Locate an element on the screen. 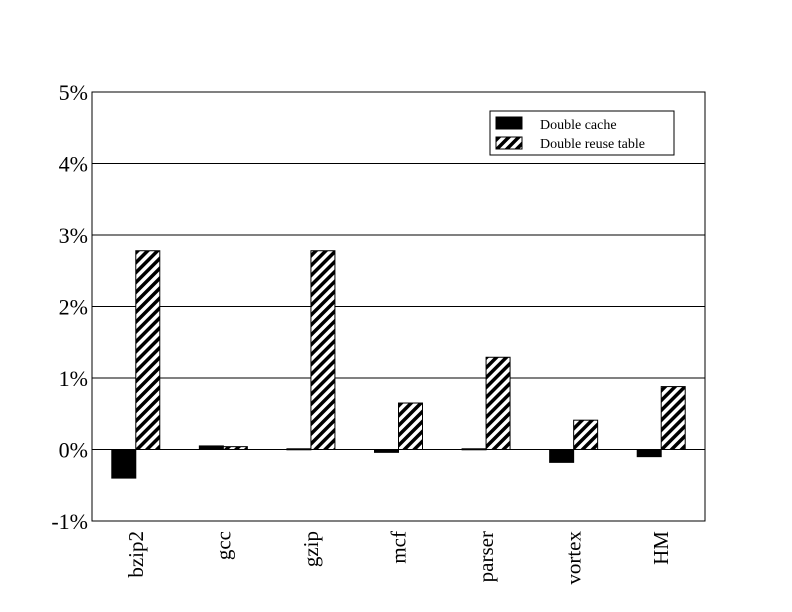 This screenshot has width=792, height=612. legend-label-double-cache: Double cache is located at coordinates (578, 125).